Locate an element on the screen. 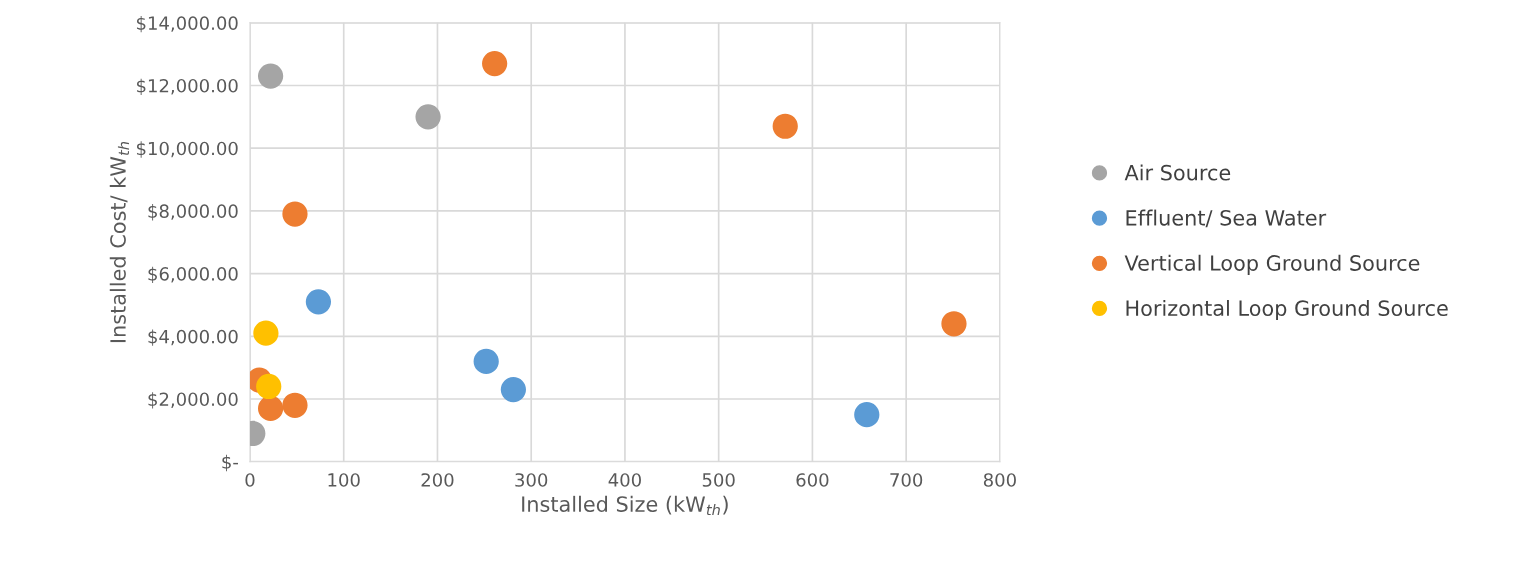  legend-label: Effluent/ Sea Water is located at coordinates (1226, 218).